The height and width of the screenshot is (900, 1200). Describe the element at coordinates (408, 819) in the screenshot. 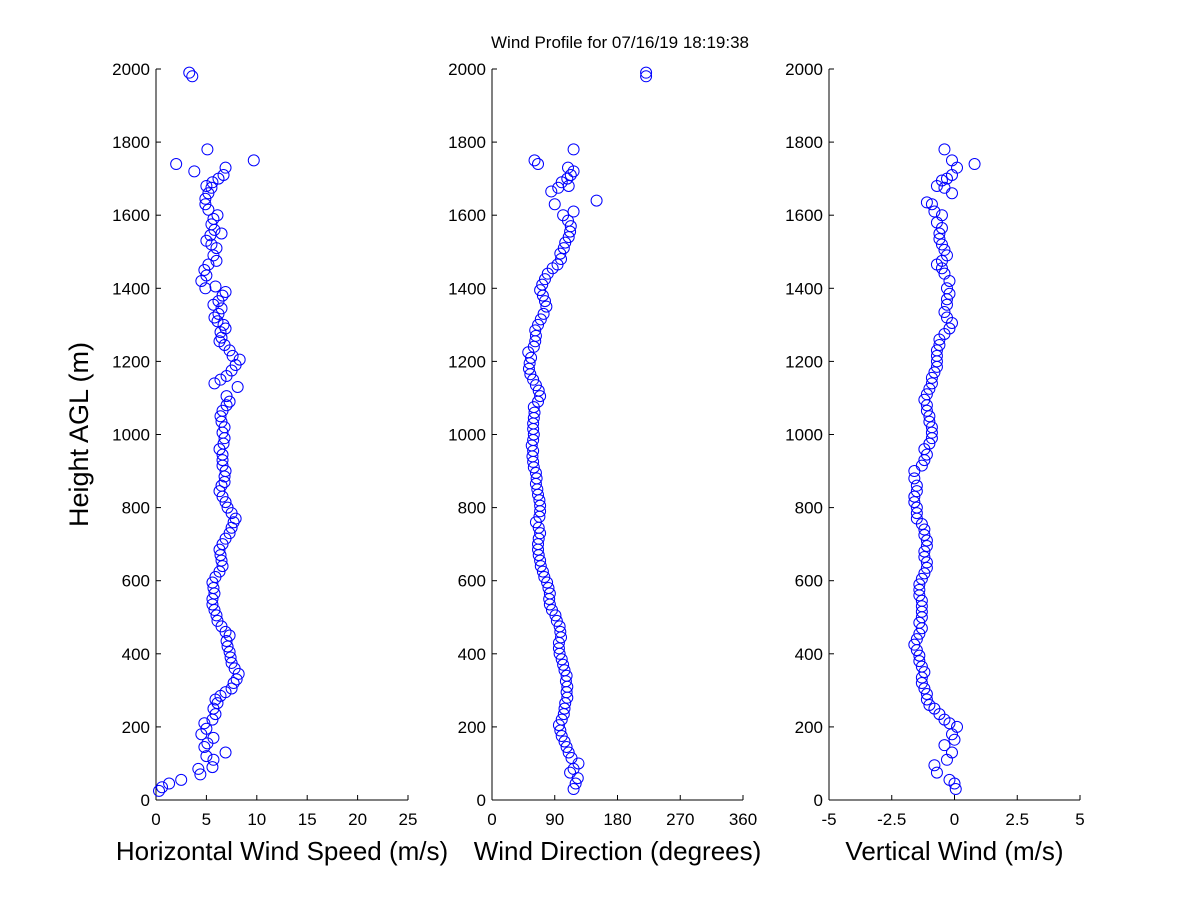

I see `x-tick-label: 25` at that location.